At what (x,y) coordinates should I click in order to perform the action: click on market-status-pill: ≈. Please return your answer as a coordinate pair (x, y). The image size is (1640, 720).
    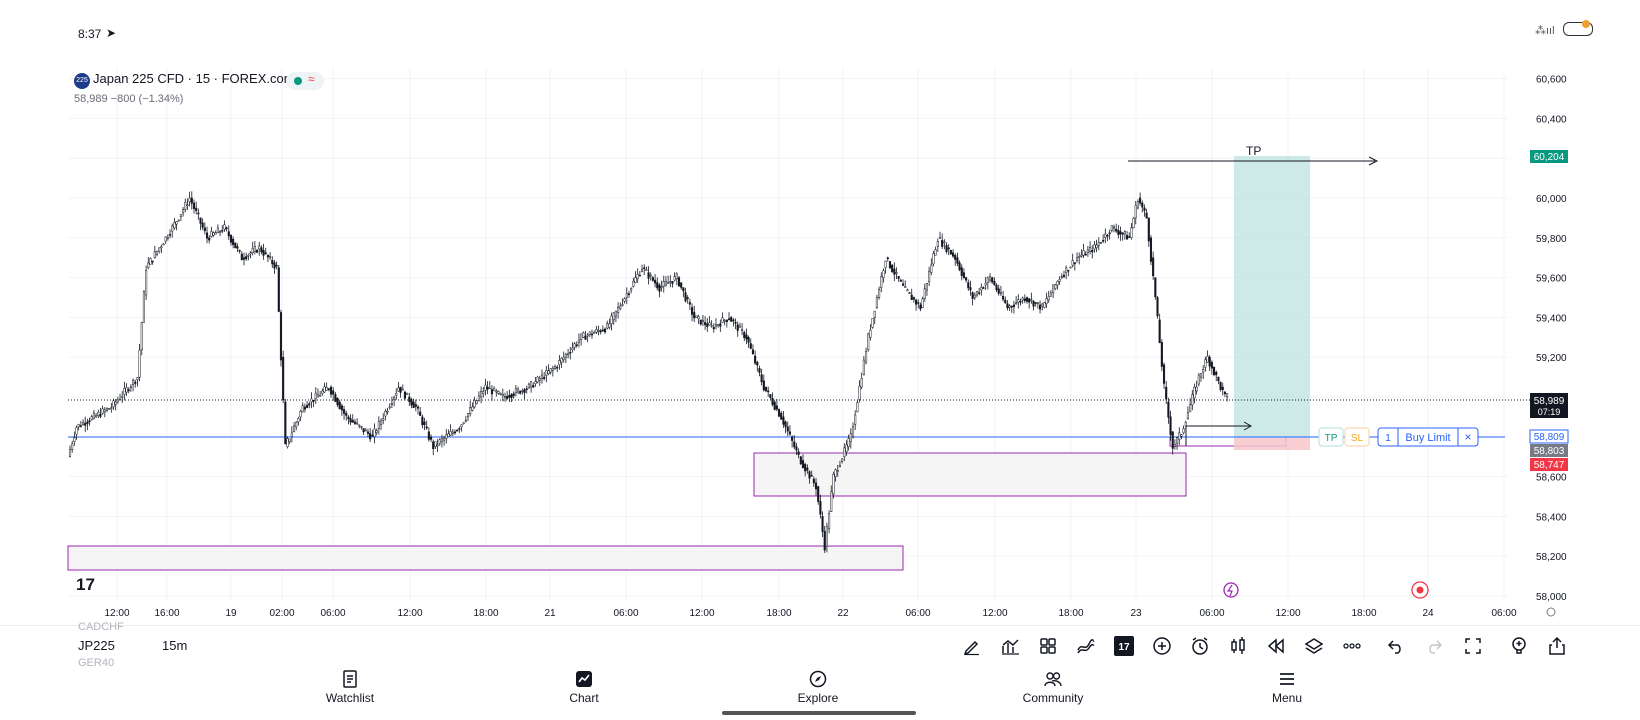
    Looking at the image, I should click on (305, 81).